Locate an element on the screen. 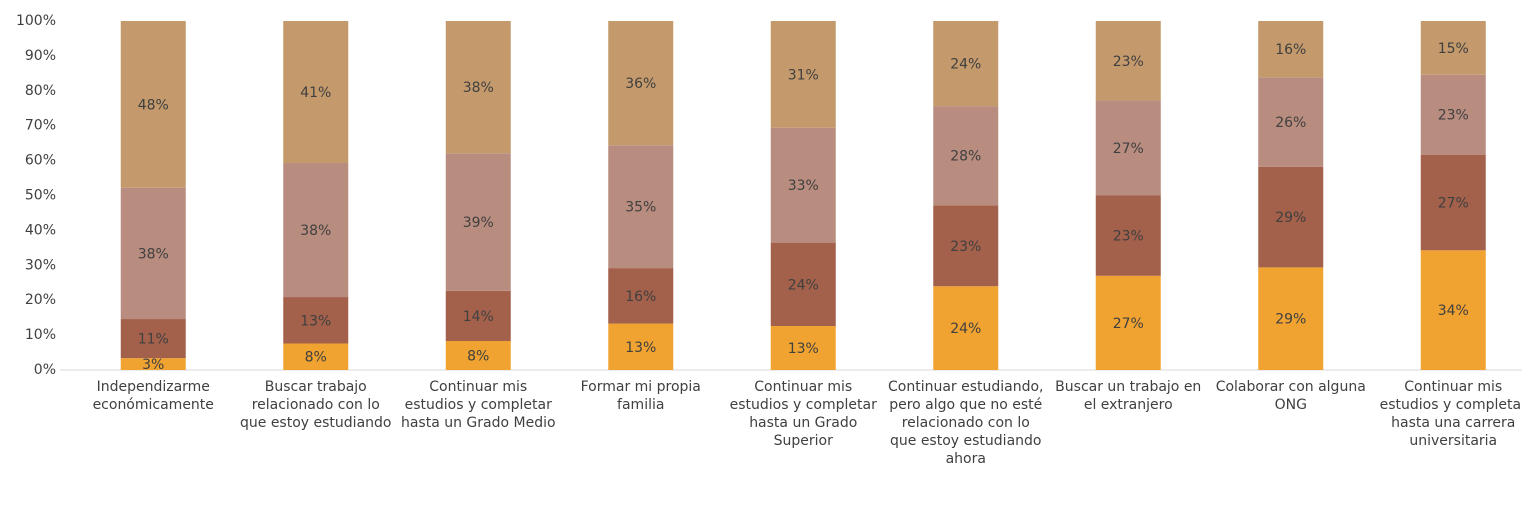 This screenshot has height=510, width=1522. x-tick-label: Colaborar con alguna ONG is located at coordinates (1290, 396).